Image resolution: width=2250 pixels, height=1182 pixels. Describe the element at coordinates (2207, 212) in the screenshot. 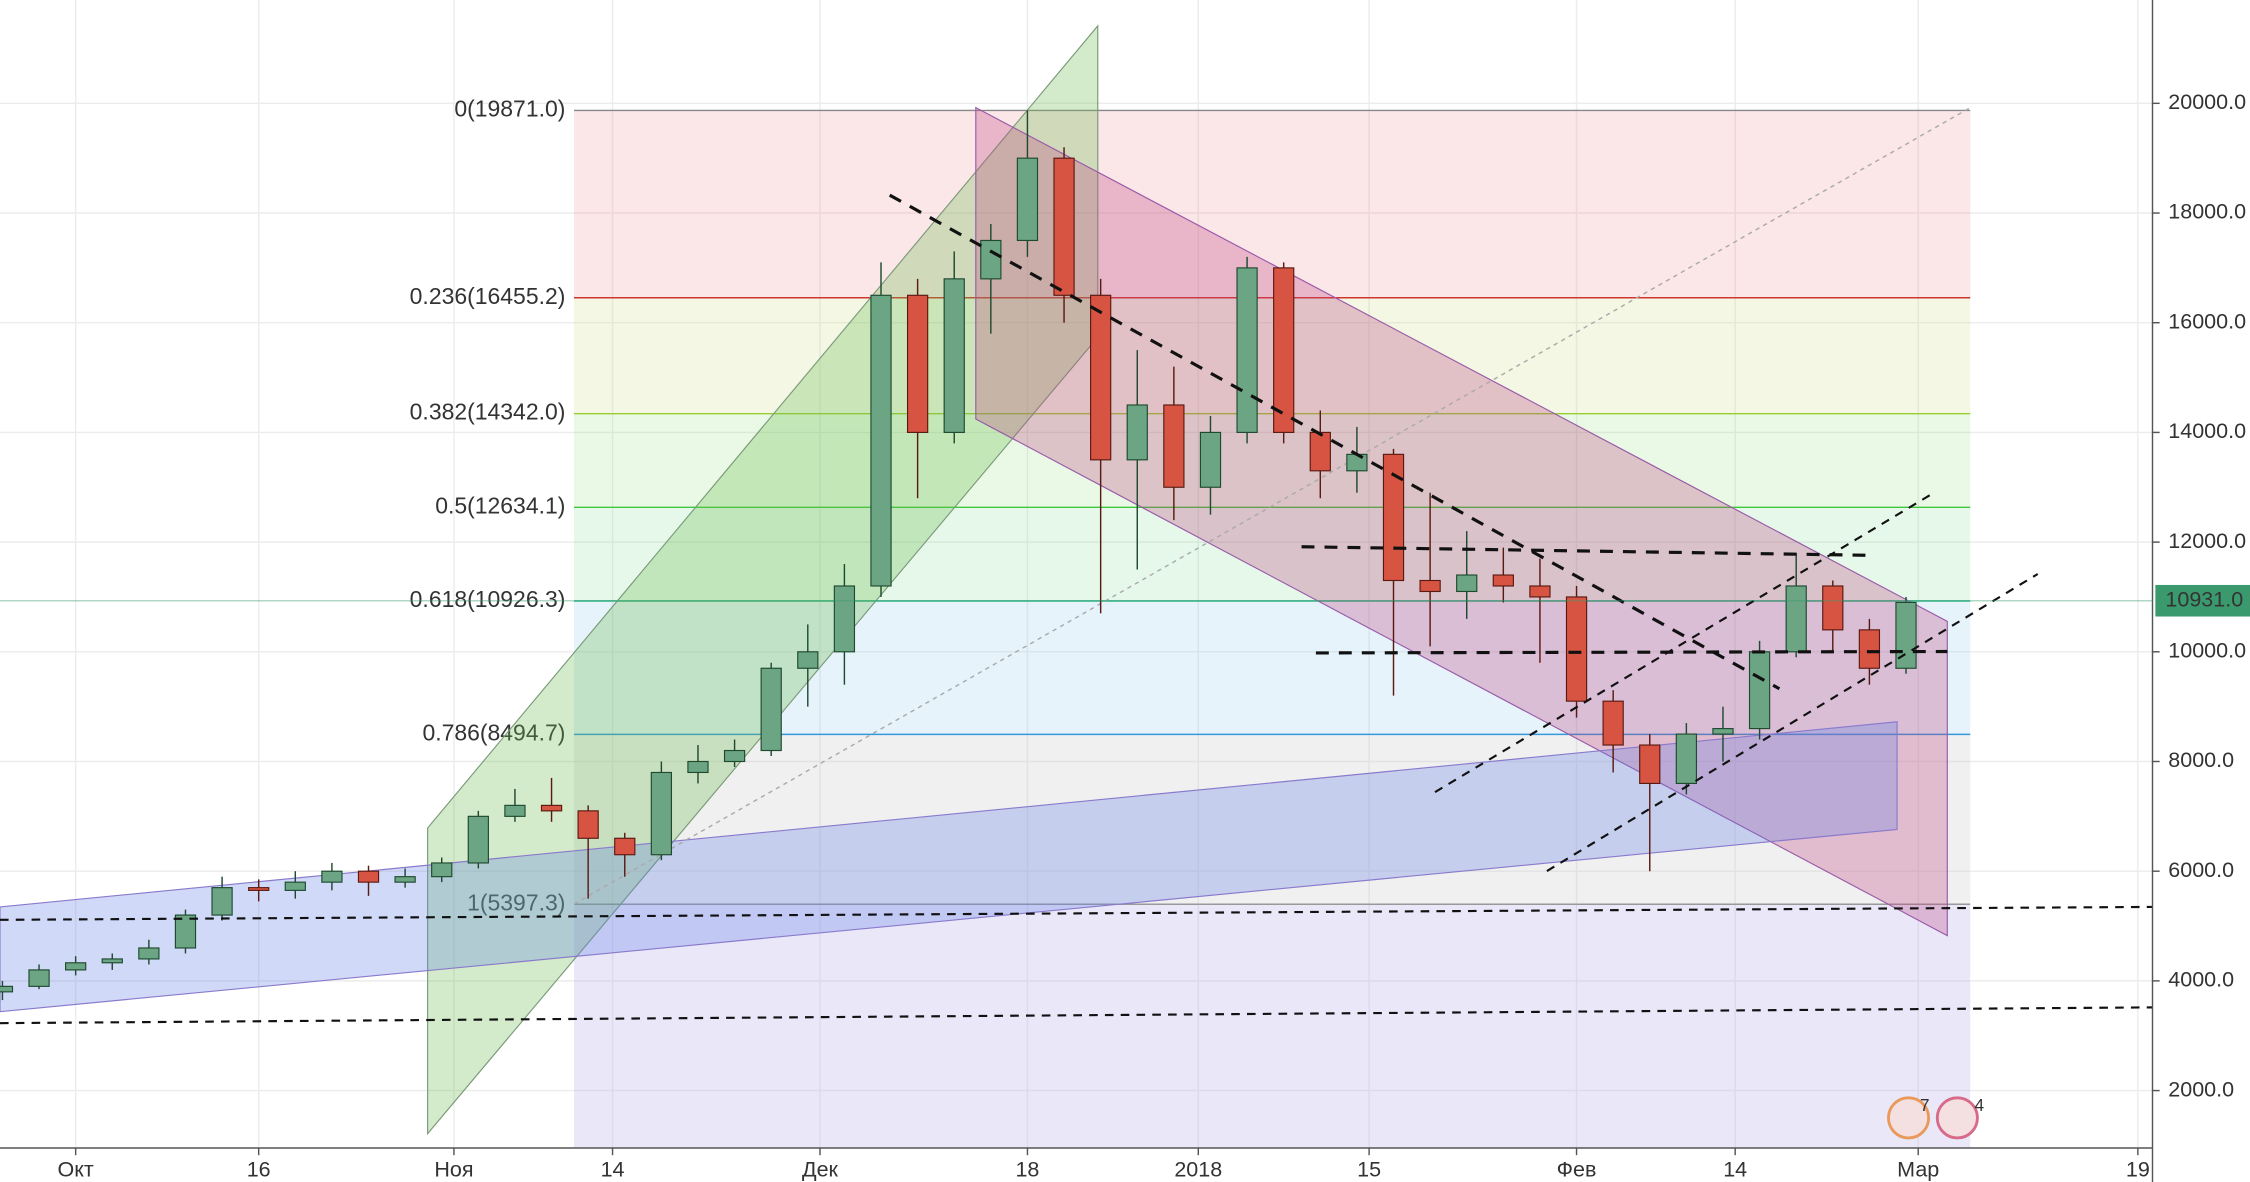

I see `y-tick-label: 18000.0` at that location.